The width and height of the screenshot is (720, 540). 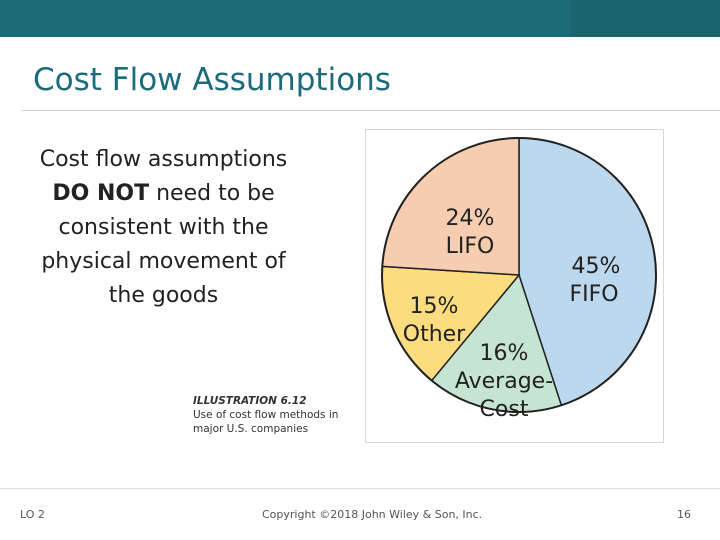 What do you see at coordinates (684, 514) in the screenshot?
I see `page-number: 16` at bounding box center [684, 514].